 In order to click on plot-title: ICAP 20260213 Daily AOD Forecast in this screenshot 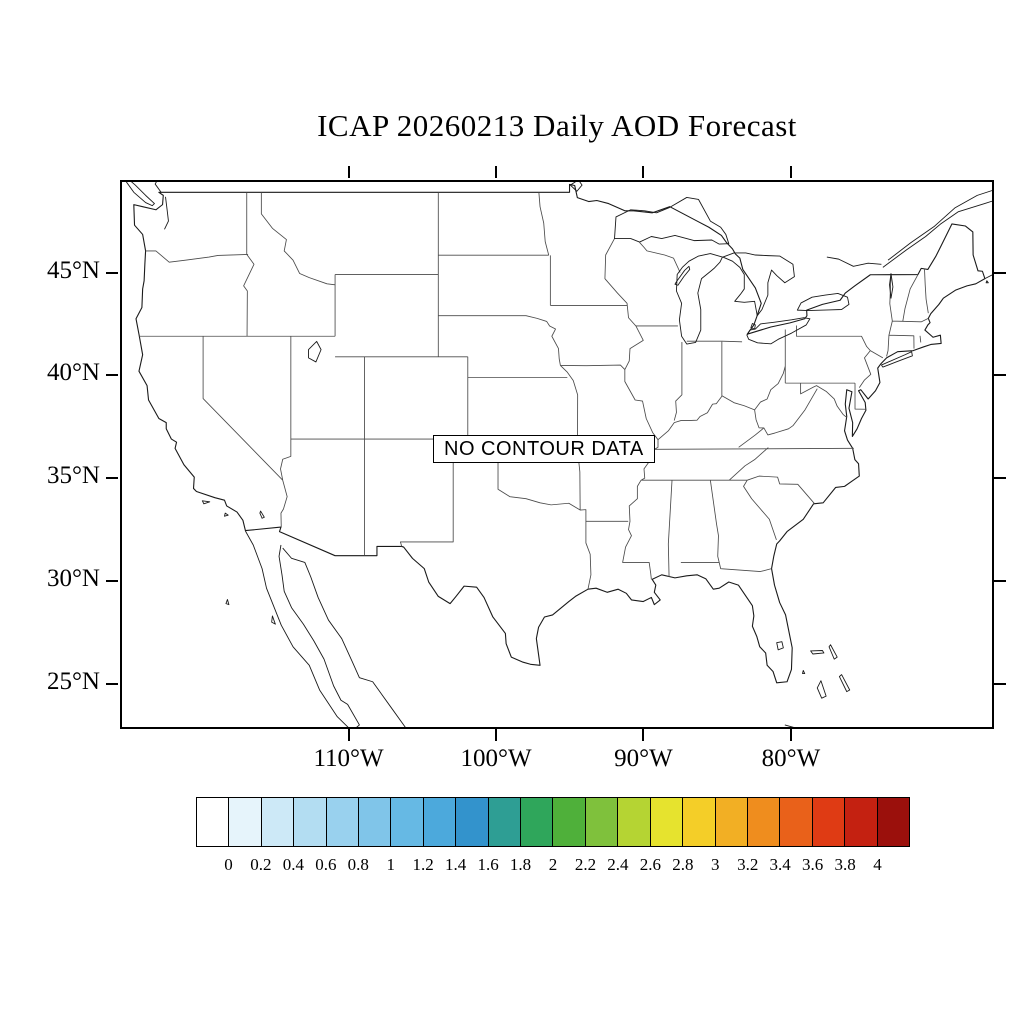, I will do `click(557, 125)`.